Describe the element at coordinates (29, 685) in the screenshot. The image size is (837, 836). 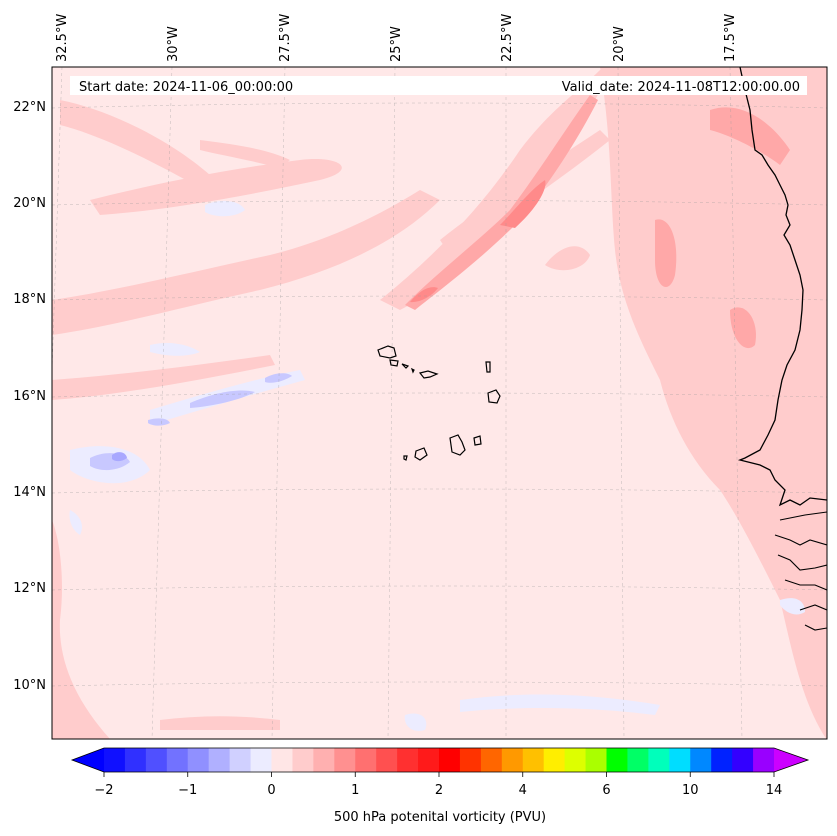
I see `lat-label: 10°N` at that location.